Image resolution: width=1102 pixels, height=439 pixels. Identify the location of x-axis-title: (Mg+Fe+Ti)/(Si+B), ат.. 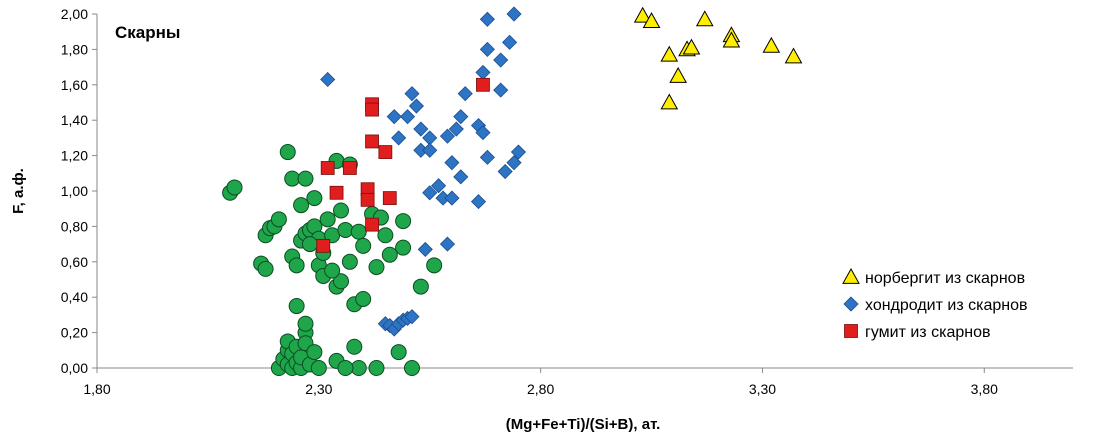
(583, 424).